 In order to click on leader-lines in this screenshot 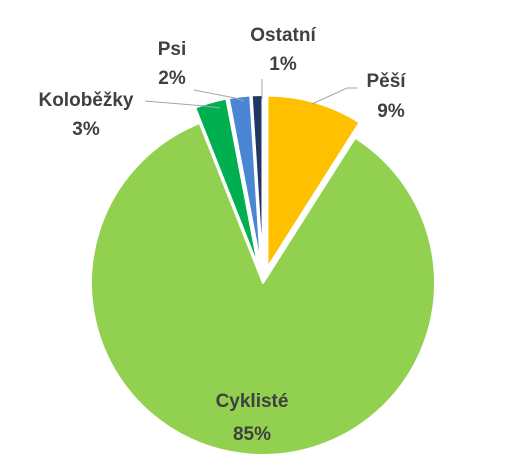, I will do `click(250, 94)`.